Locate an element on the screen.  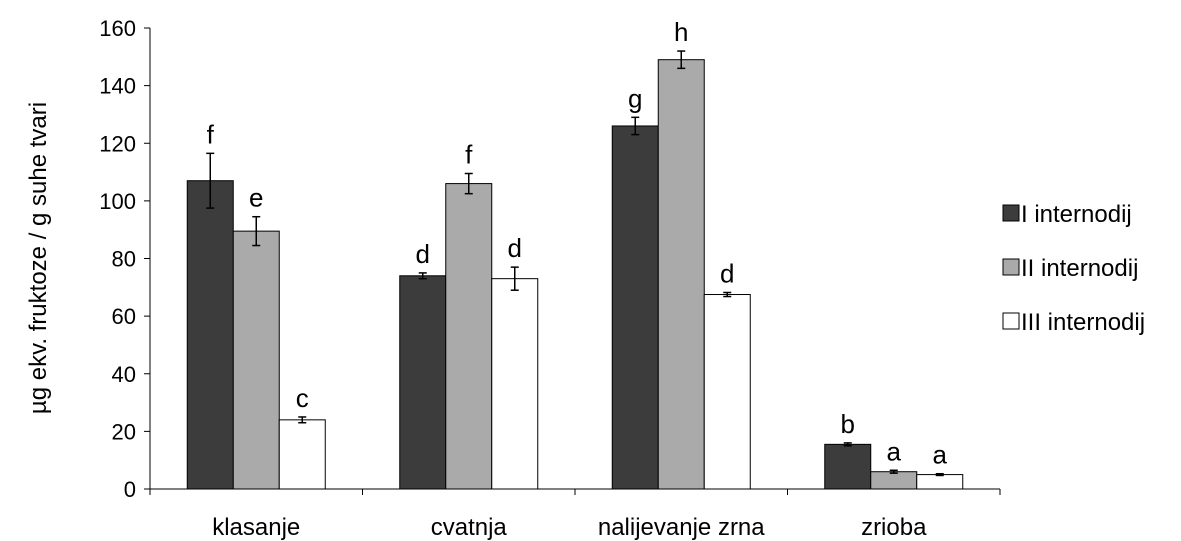
x-tick-label: zrioba is located at coordinates (894, 527).